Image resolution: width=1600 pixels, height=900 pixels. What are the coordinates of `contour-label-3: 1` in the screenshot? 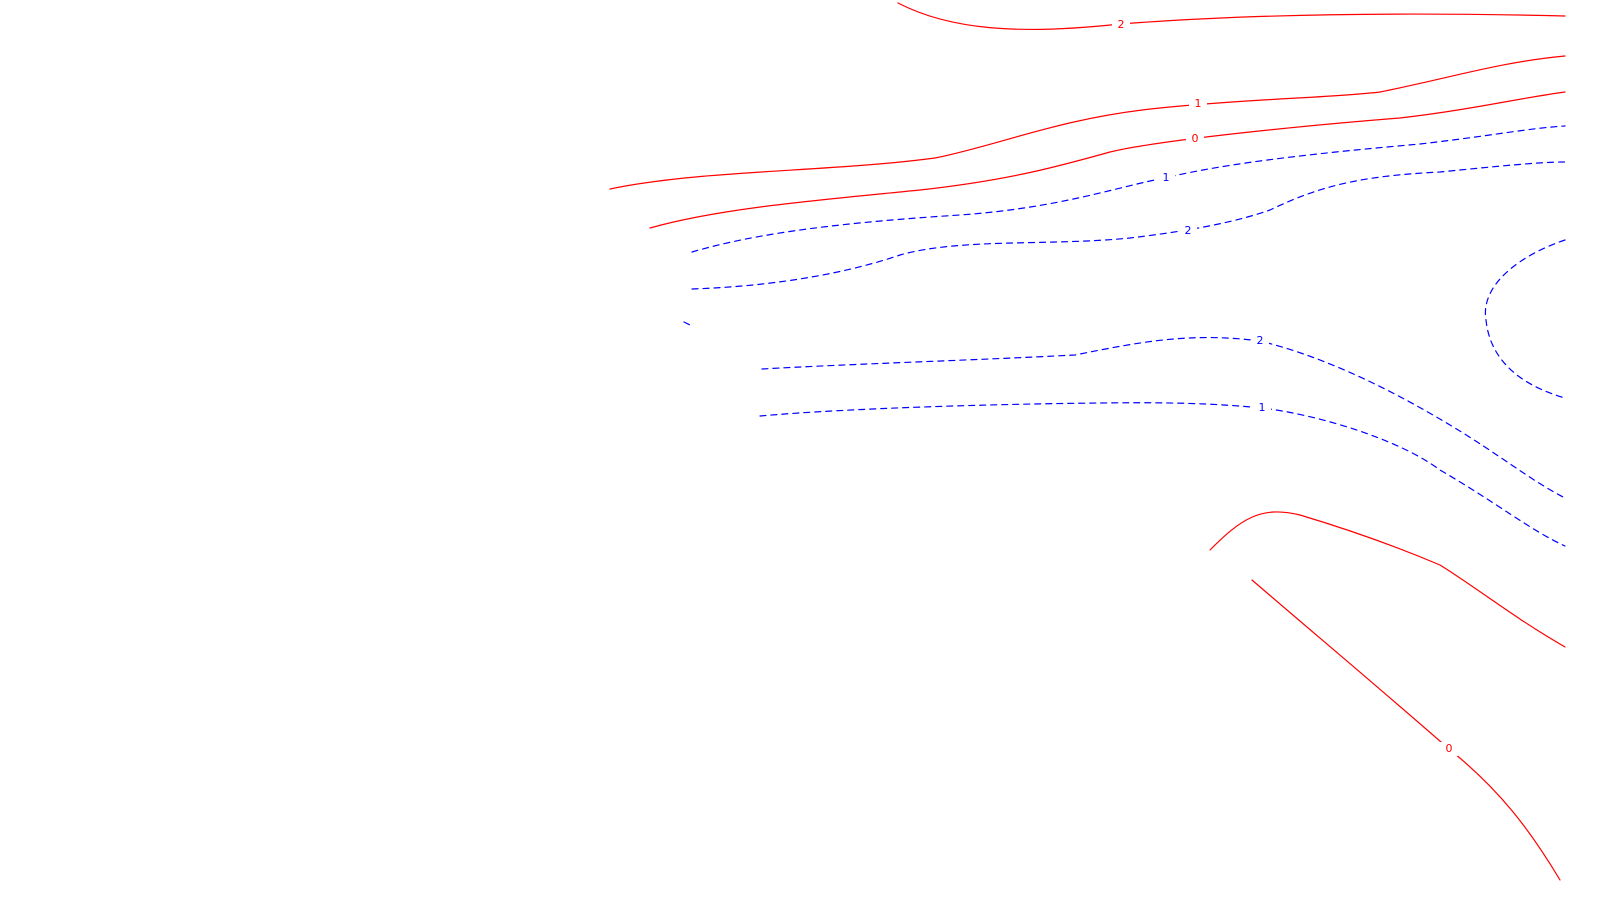 It's located at (1166, 177).